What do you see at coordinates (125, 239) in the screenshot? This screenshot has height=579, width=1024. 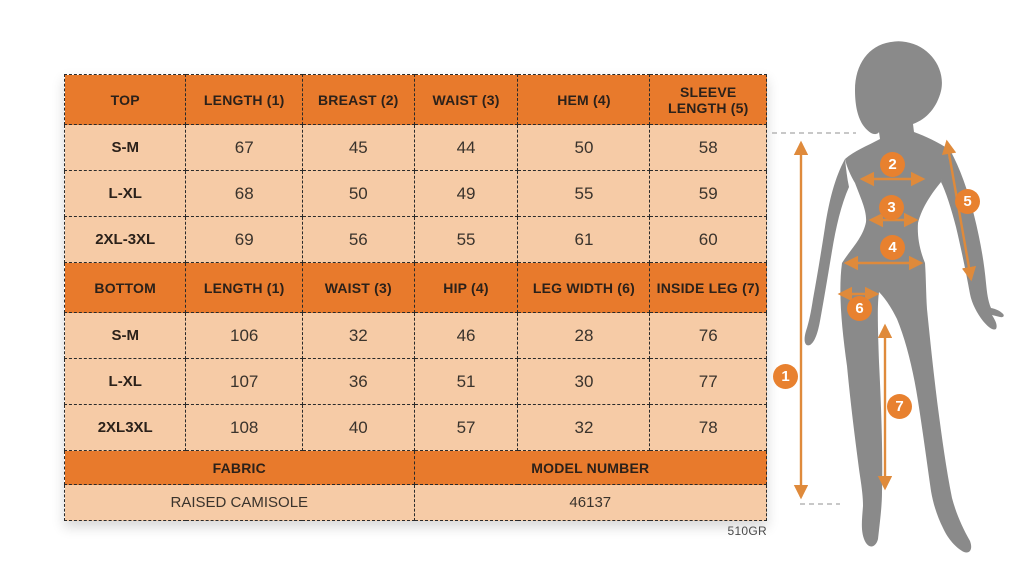 I see `size-cell: 2XL-3XL` at bounding box center [125, 239].